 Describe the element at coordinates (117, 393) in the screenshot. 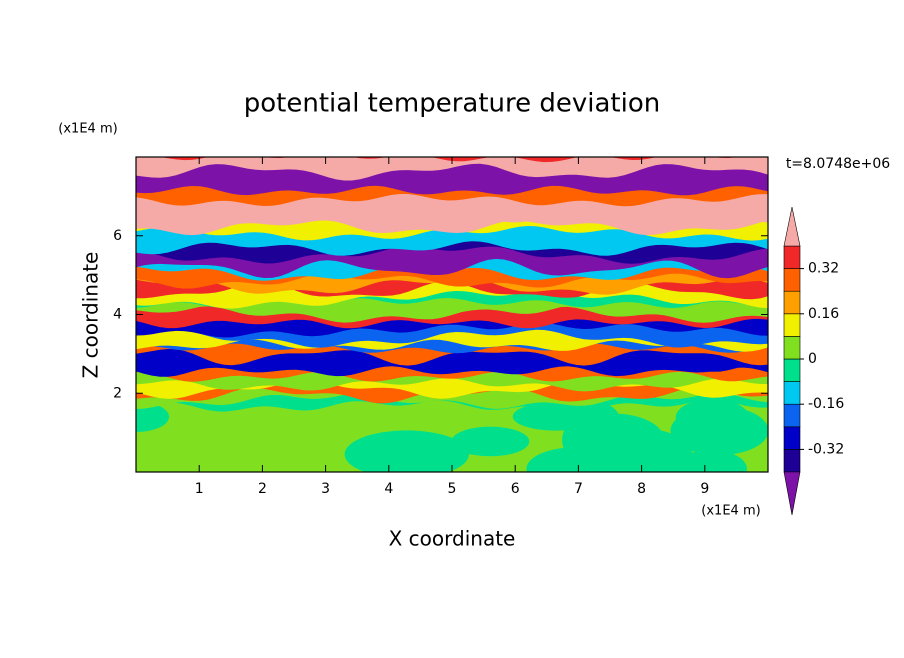

I see `y-tick-label: 2` at that location.